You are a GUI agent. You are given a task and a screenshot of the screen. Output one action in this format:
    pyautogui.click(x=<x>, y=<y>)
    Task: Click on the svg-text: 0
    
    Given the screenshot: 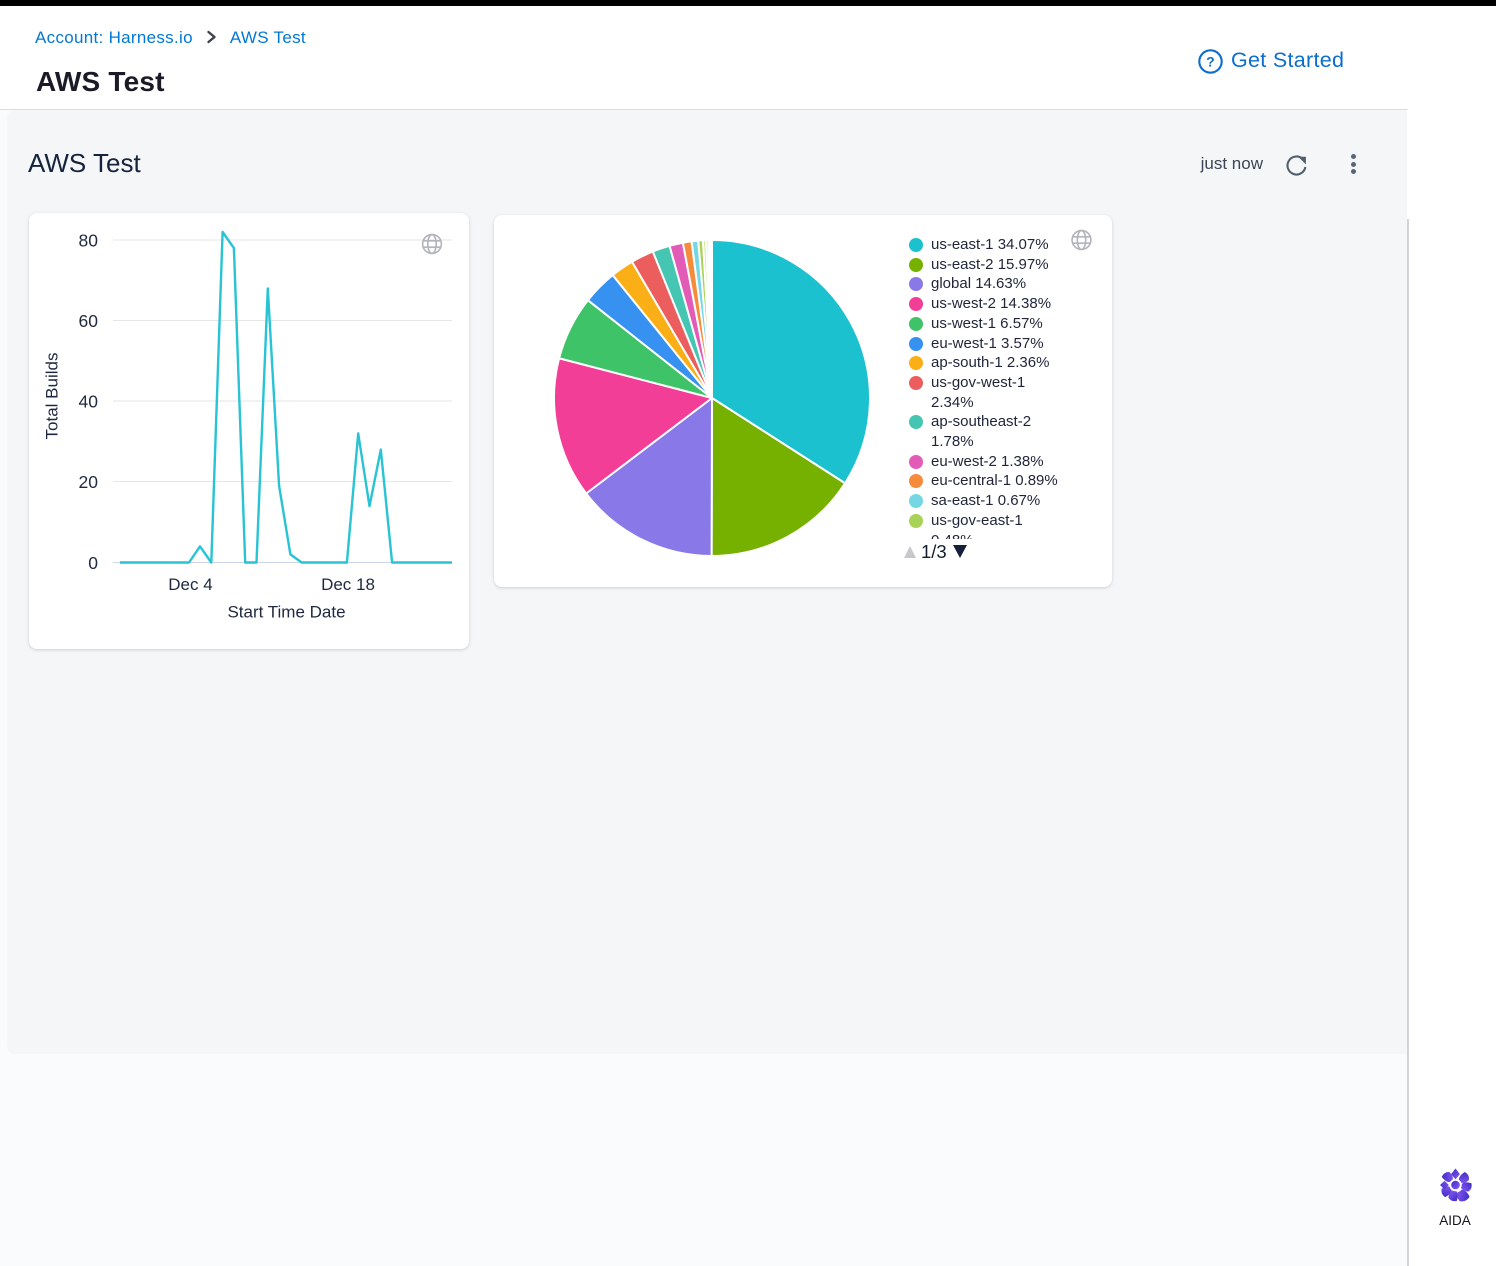 What is the action you would take?
    pyautogui.click(x=93, y=563)
    